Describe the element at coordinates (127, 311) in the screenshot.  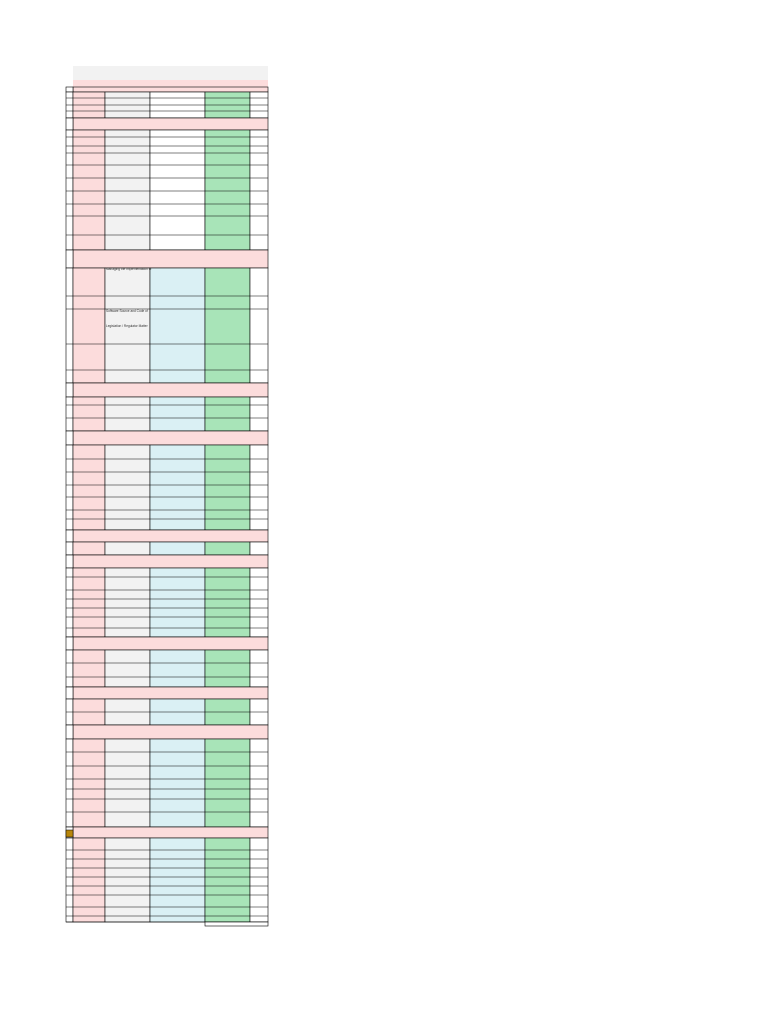
I see `cell-text: Software Source and Code of` at that location.